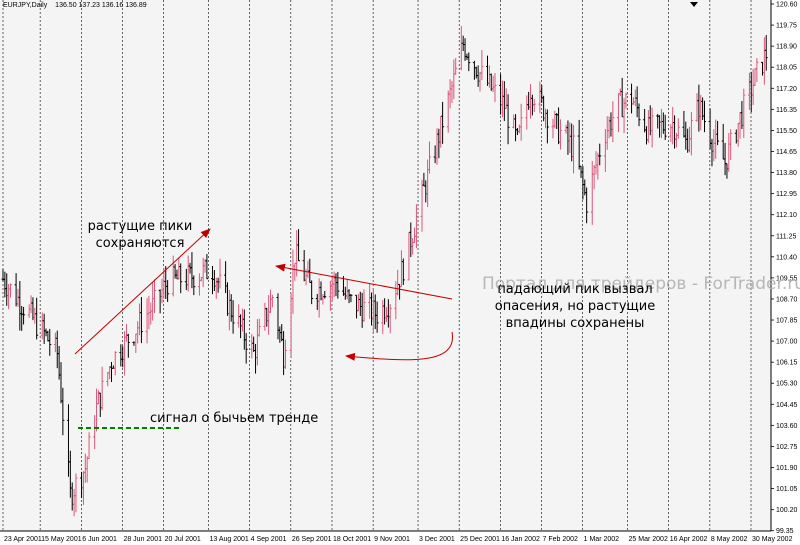 The height and width of the screenshot is (545, 800). What do you see at coordinates (786, 110) in the screenshot?
I see `y-tick-label: 116.35` at bounding box center [786, 110].